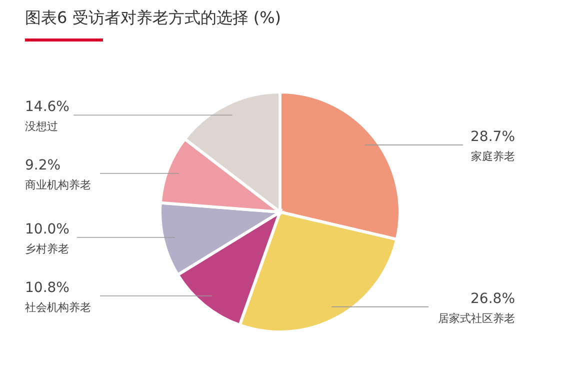 Image resolution: width=588 pixels, height=377 pixels. I want to click on data-label: 10.0%, so click(47, 229).